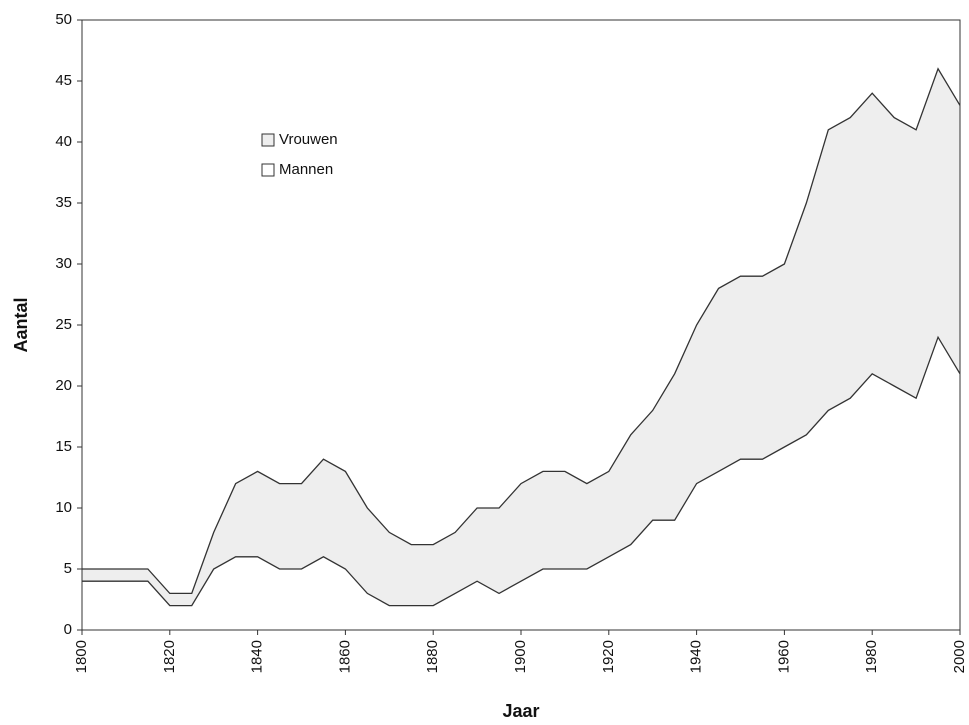  I want to click on legend-label: Mannen, so click(306, 169).